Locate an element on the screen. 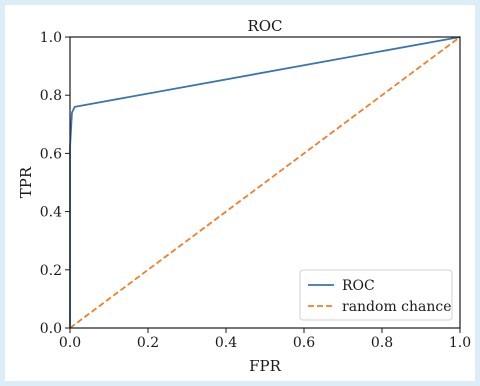 This screenshot has width=480, height=386. legend: ROC random chance is located at coordinates (376, 295).